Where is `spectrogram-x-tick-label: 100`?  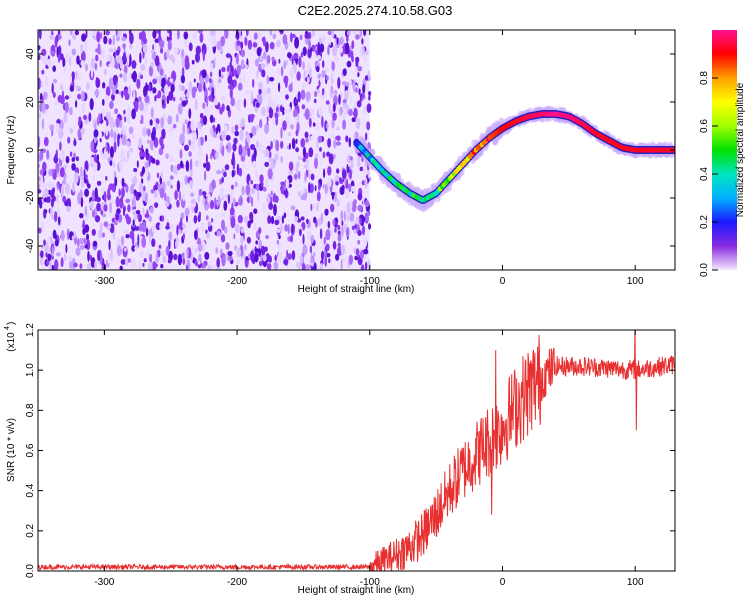
spectrogram-x-tick-label: 100 is located at coordinates (635, 281).